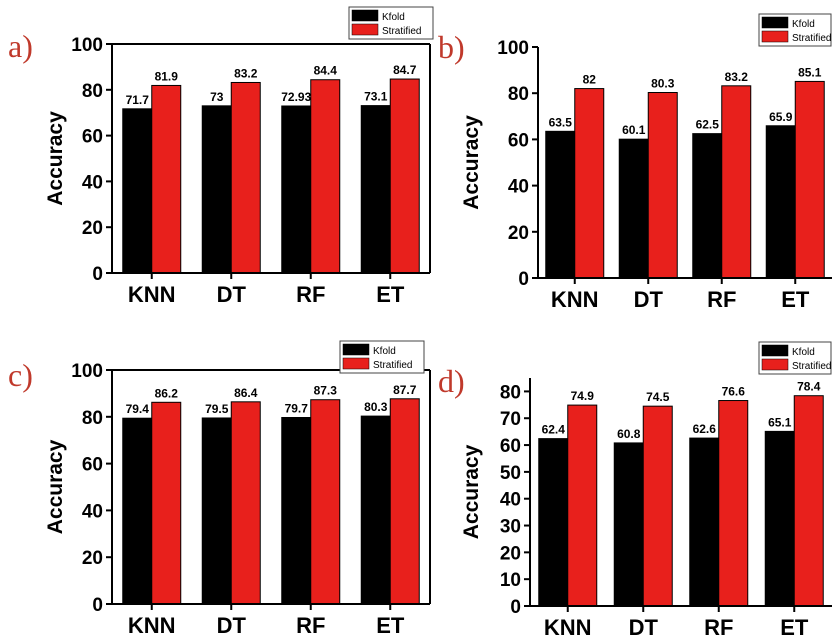 This screenshot has height=635, width=832. What do you see at coordinates (510, 580) in the screenshot?
I see `y-tick-label: 10` at bounding box center [510, 580].